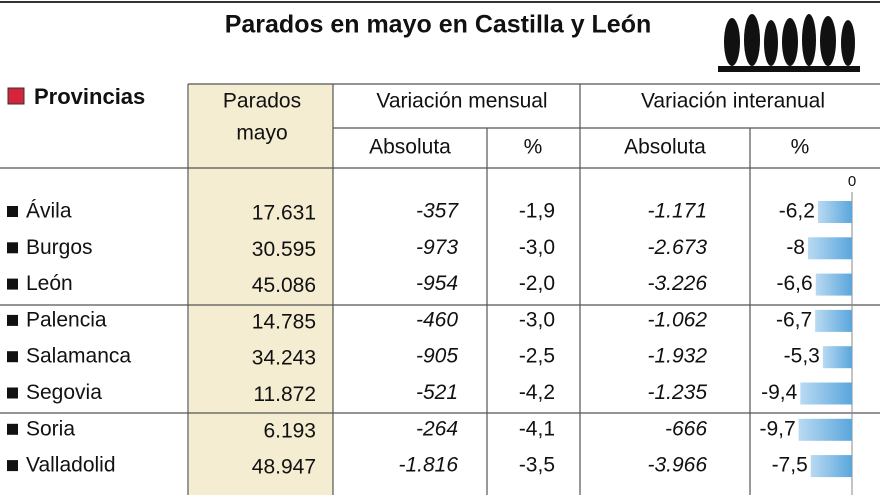  Describe the element at coordinates (677, 283) in the screenshot. I see `interanual-abs: -3.226` at that location.